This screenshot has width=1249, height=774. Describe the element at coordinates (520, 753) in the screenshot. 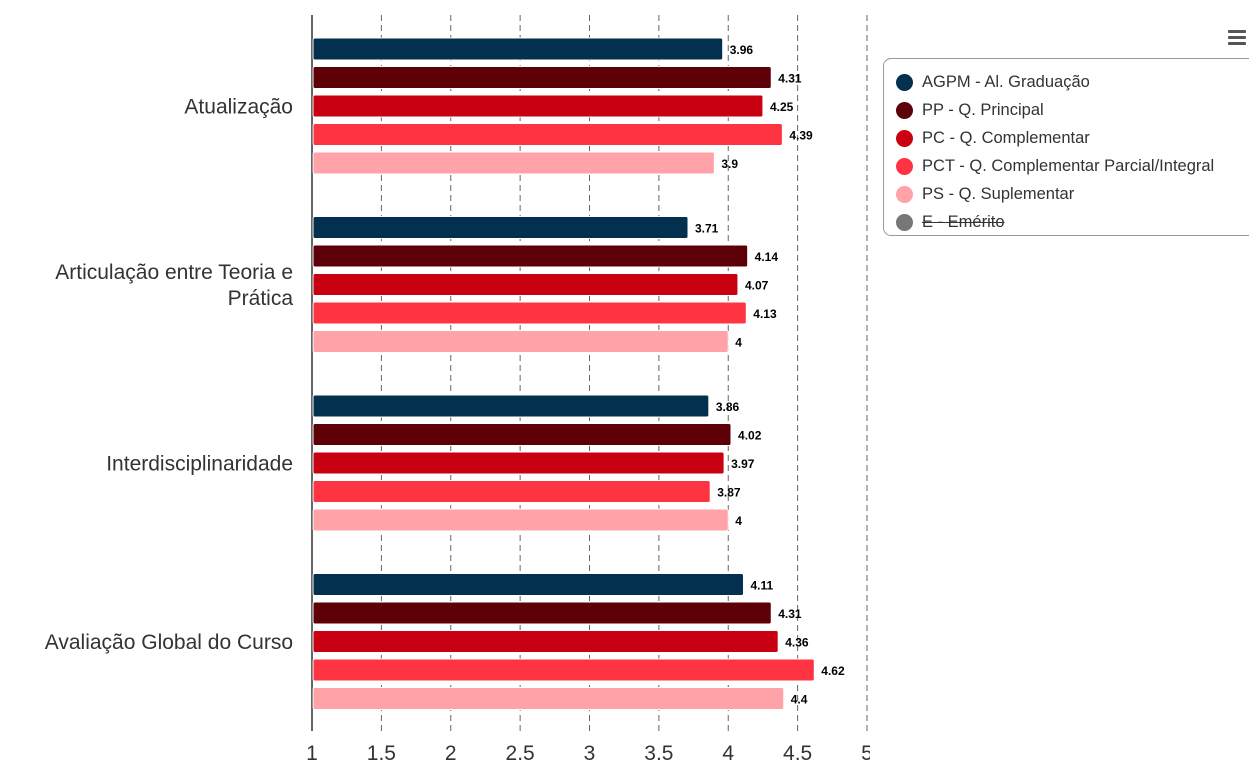

I see `x-tick-label: 2.5` at that location.